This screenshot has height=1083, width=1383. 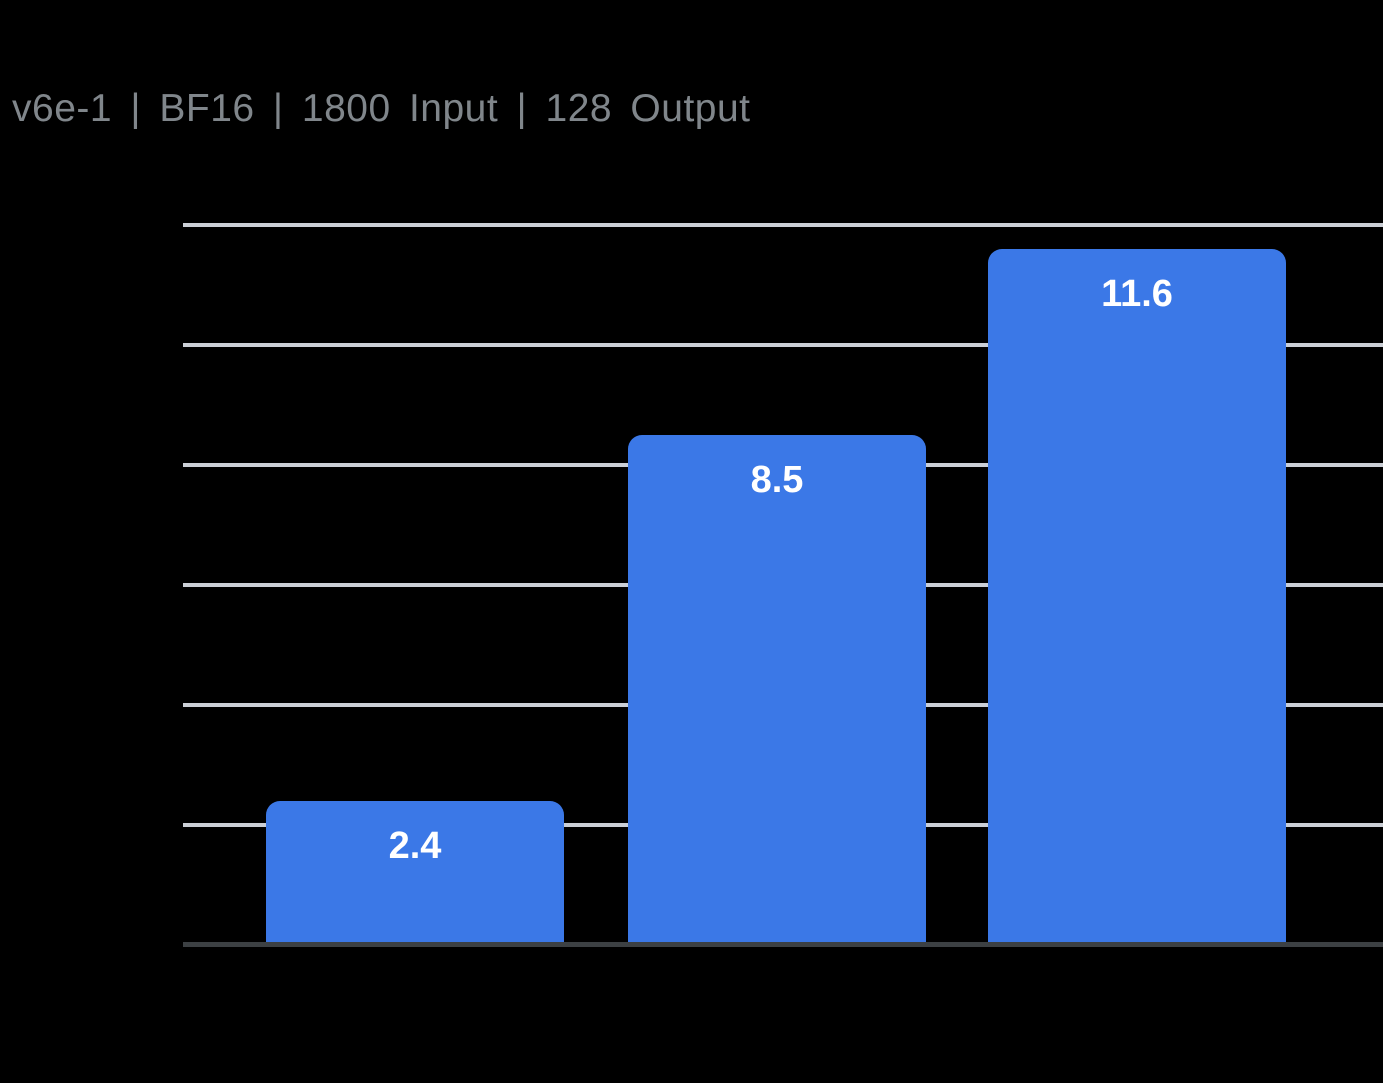 I want to click on bar-2: 8.5, so click(x=777, y=690).